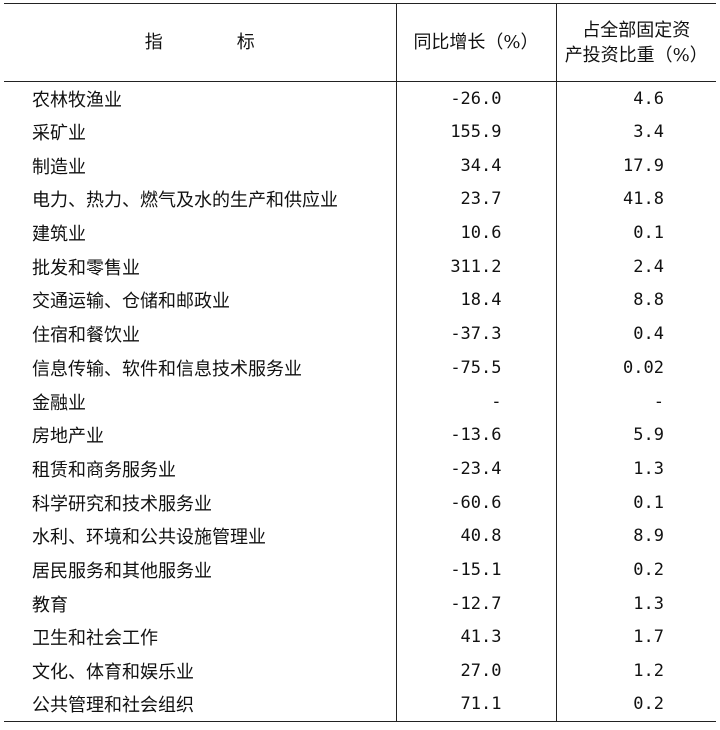  Describe the element at coordinates (635, 266) in the screenshot. I see `row-investment-share: 2.4` at that location.